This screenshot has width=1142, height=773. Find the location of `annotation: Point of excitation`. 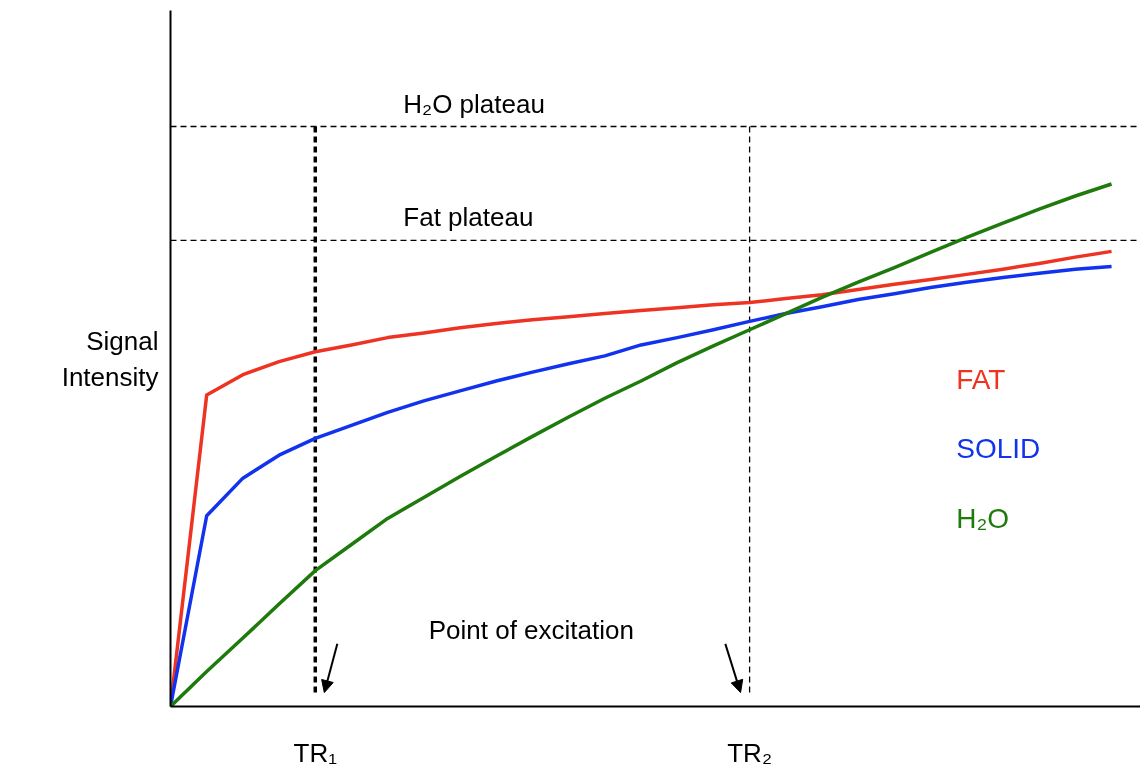

annotation: Point of excitation is located at coordinates (531, 629).